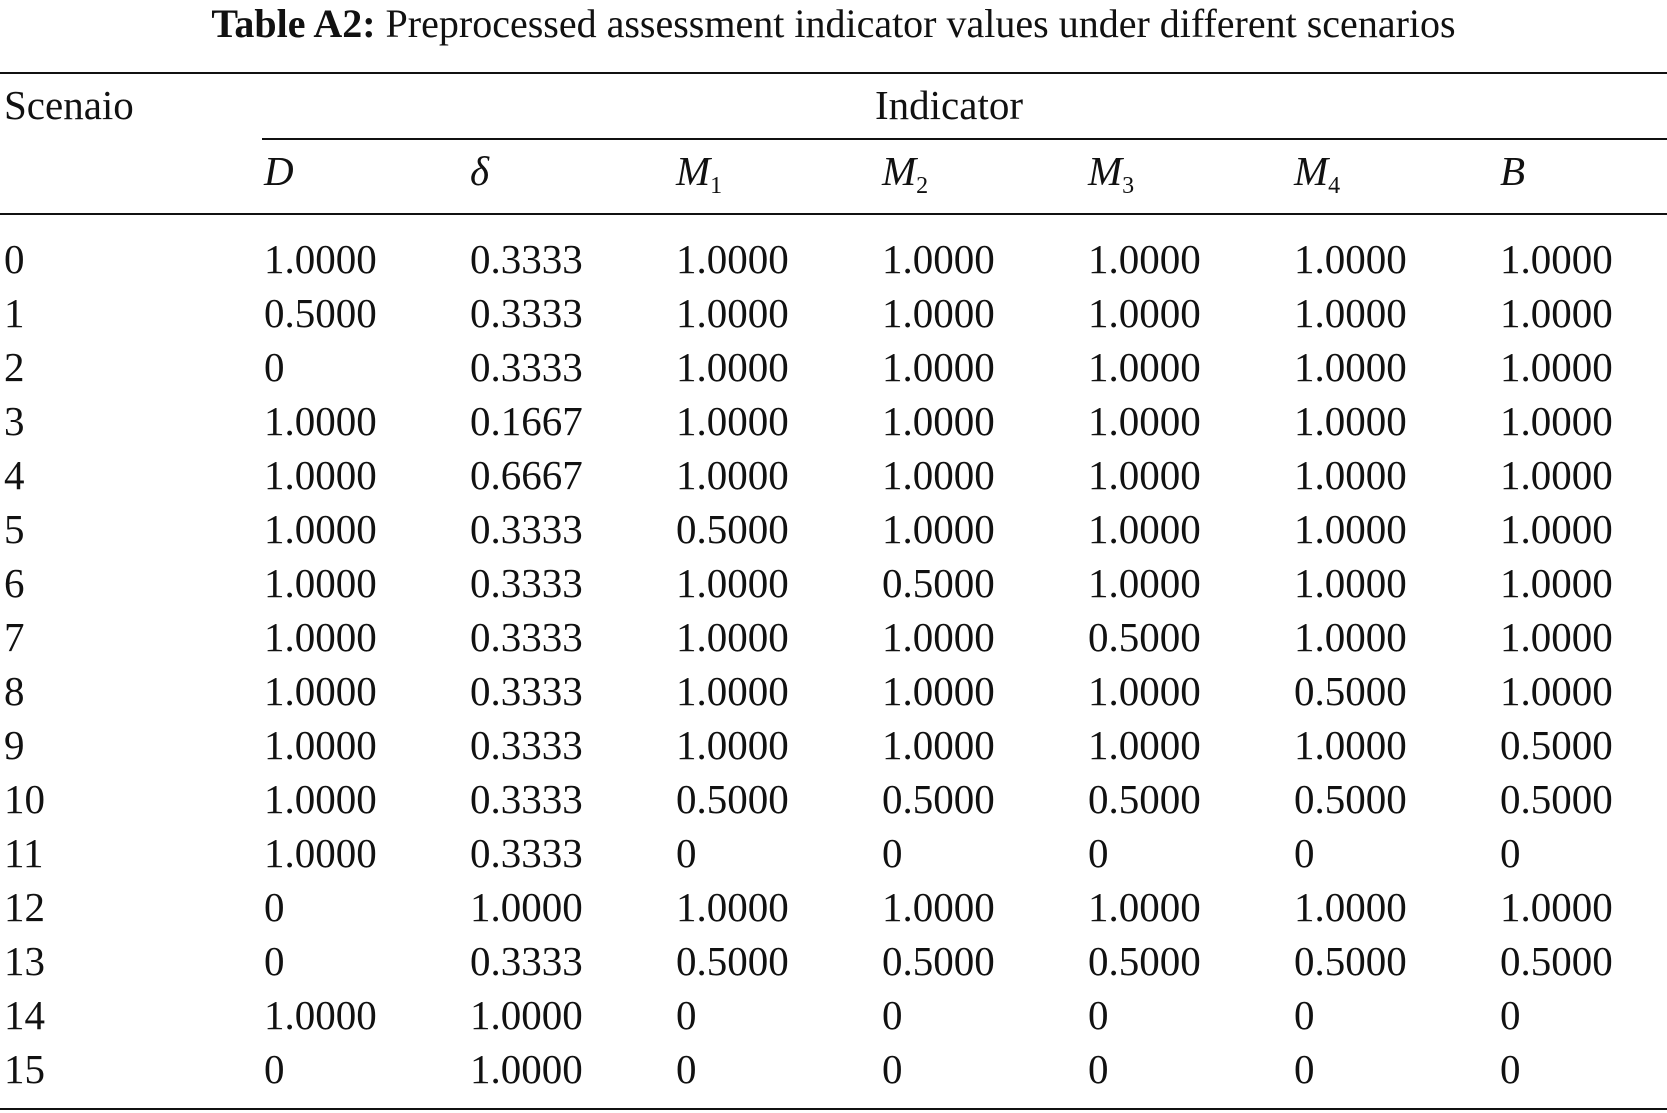 The image size is (1667, 1113). I want to click on value-cell: 0.1667, so click(526, 421).